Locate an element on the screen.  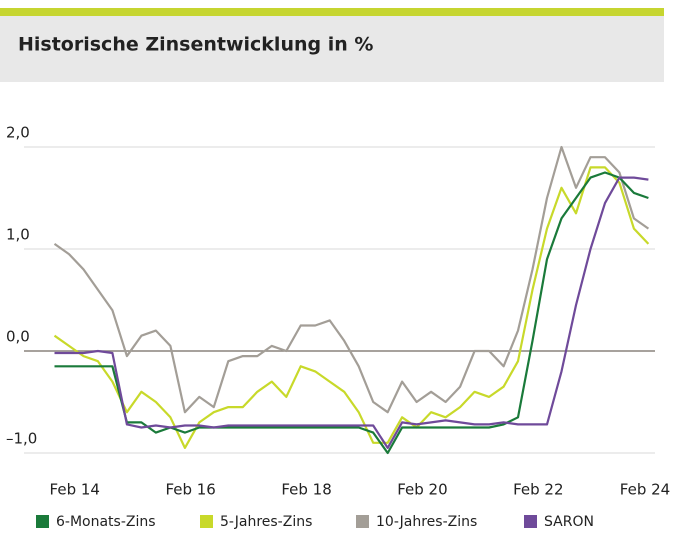
legend-label: 5-Jahres-Zins is located at coordinates (266, 522).